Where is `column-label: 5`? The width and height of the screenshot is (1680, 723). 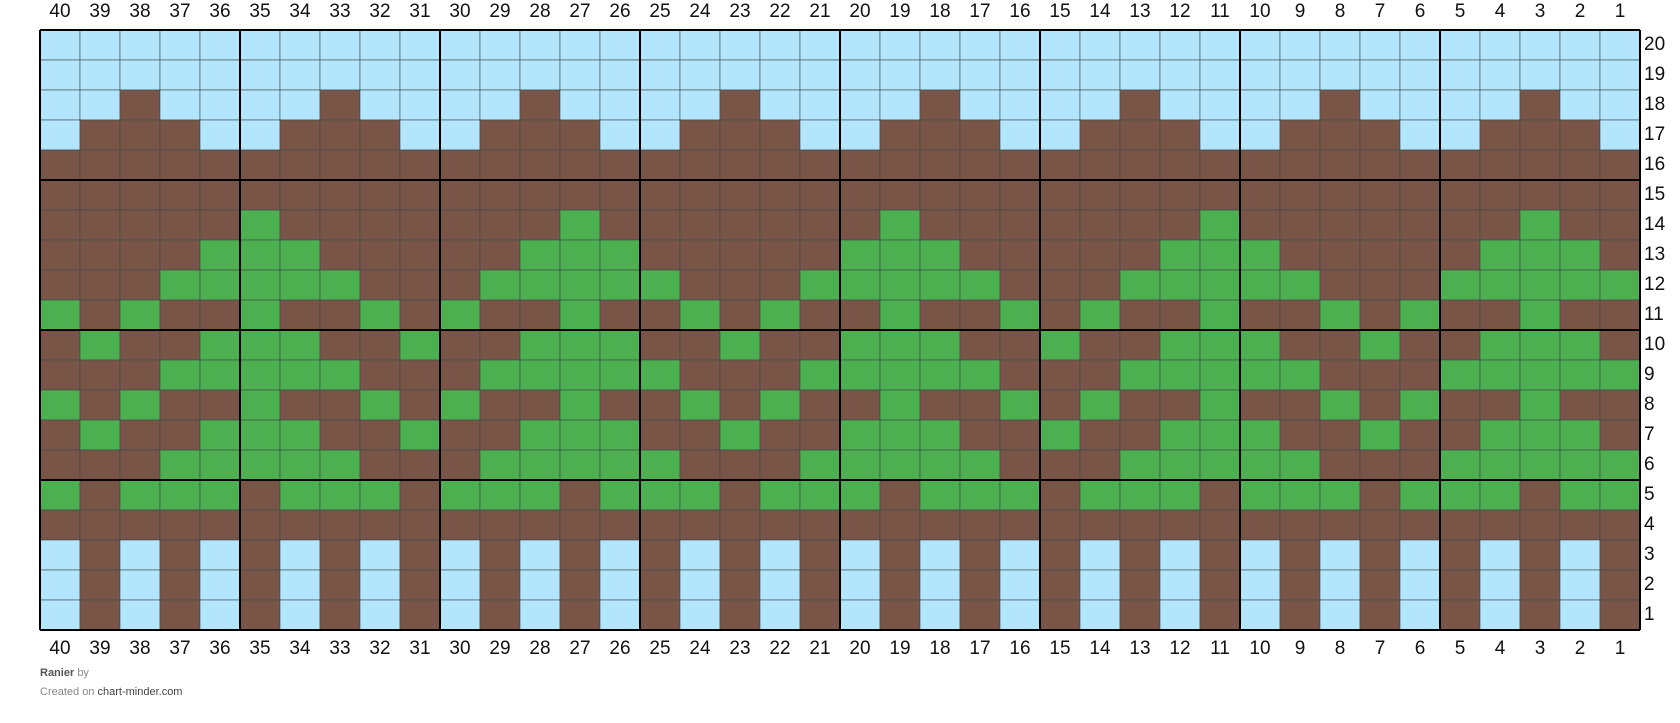 column-label: 5 is located at coordinates (1460, 648).